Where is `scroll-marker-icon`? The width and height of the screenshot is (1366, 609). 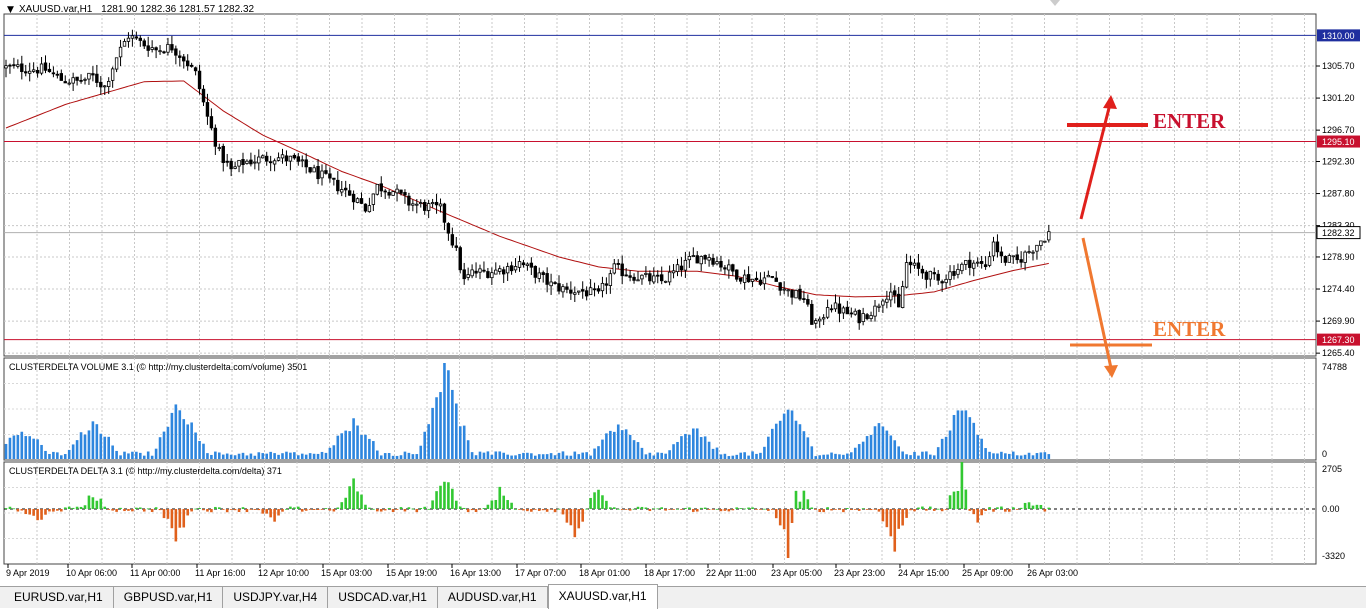
scroll-marker-icon is located at coordinates (1055, 3).